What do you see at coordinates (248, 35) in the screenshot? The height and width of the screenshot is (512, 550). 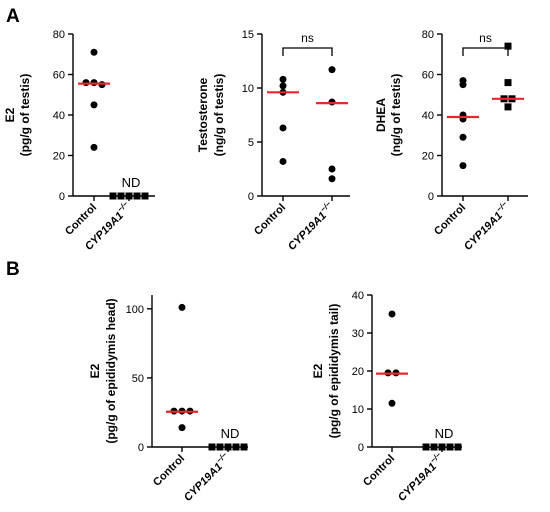 I see `y-tick-label: 15` at bounding box center [248, 35].